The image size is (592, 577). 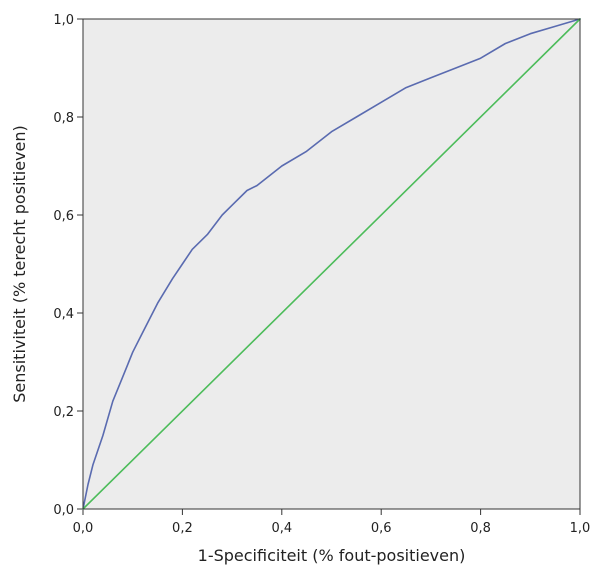 I want to click on y-axis-label: Sensitiviteit (% terecht positieven), so click(x=19, y=263).